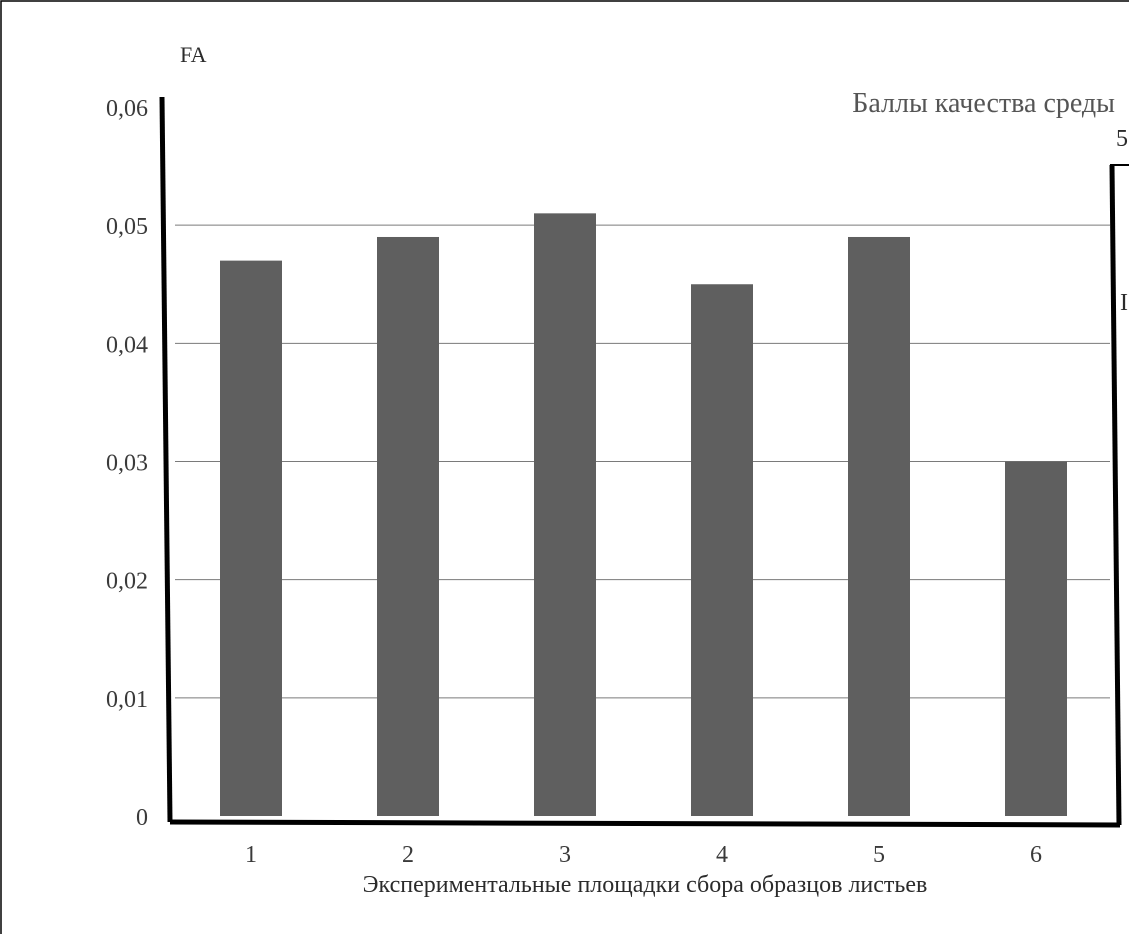 This screenshot has height=934, width=1129. What do you see at coordinates (127, 109) in the screenshot?
I see `y-tick-label: 0,06` at bounding box center [127, 109].